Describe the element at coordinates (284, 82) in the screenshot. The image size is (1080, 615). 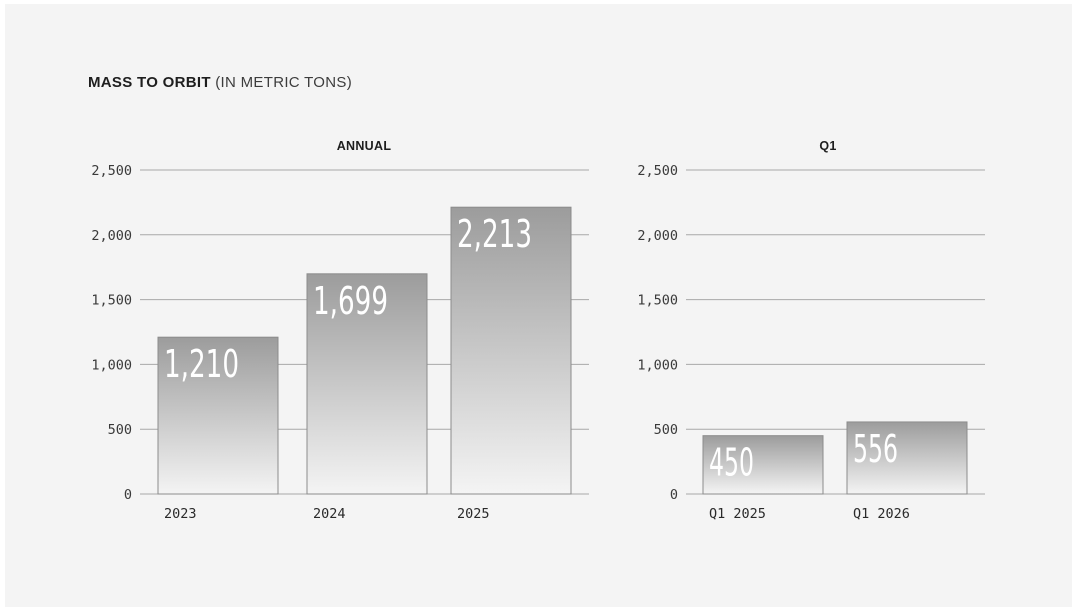
I see `heading-units: (IN METRIC TONS)` at that location.